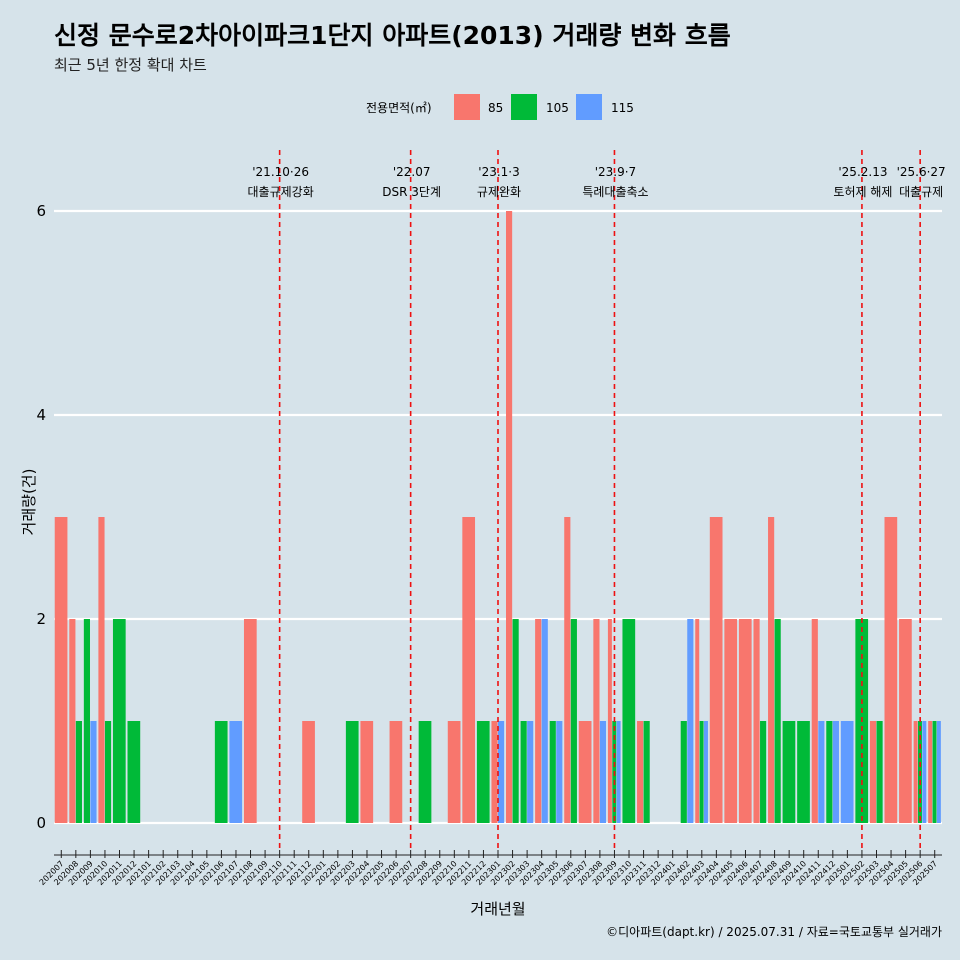  Describe the element at coordinates (41, 211) in the screenshot. I see `y-tick-label: 6` at that location.